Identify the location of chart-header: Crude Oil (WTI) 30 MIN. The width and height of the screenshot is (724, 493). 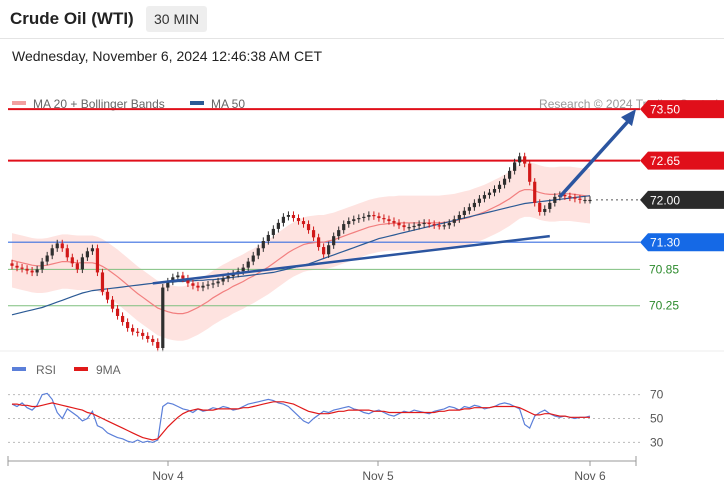
(362, 19).